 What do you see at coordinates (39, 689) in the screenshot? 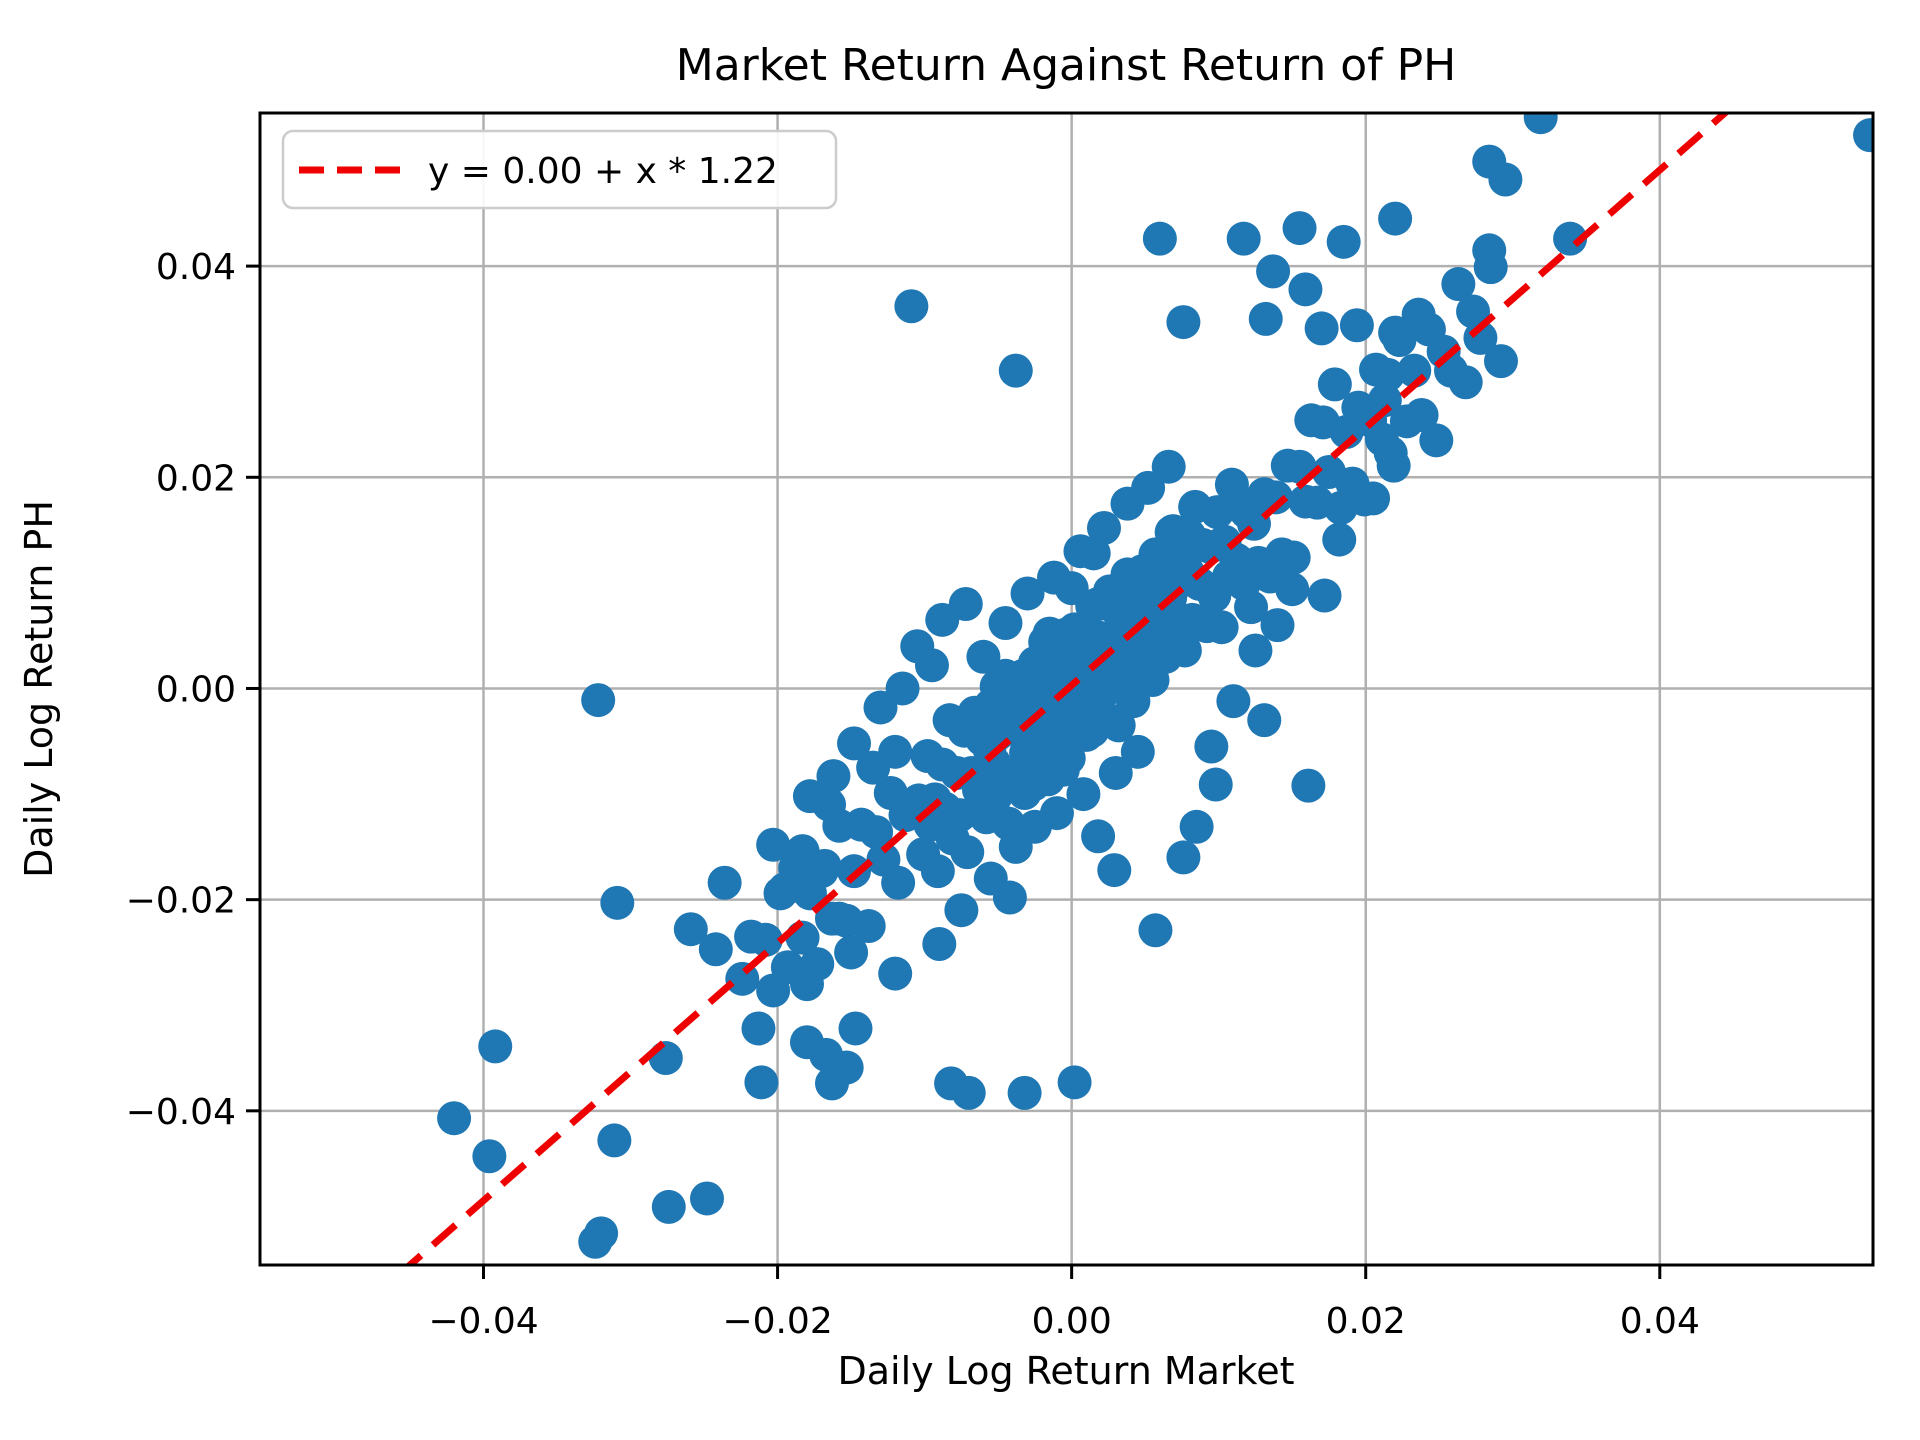
I see `y-axis-label: Daily Log Return PH` at bounding box center [39, 689].